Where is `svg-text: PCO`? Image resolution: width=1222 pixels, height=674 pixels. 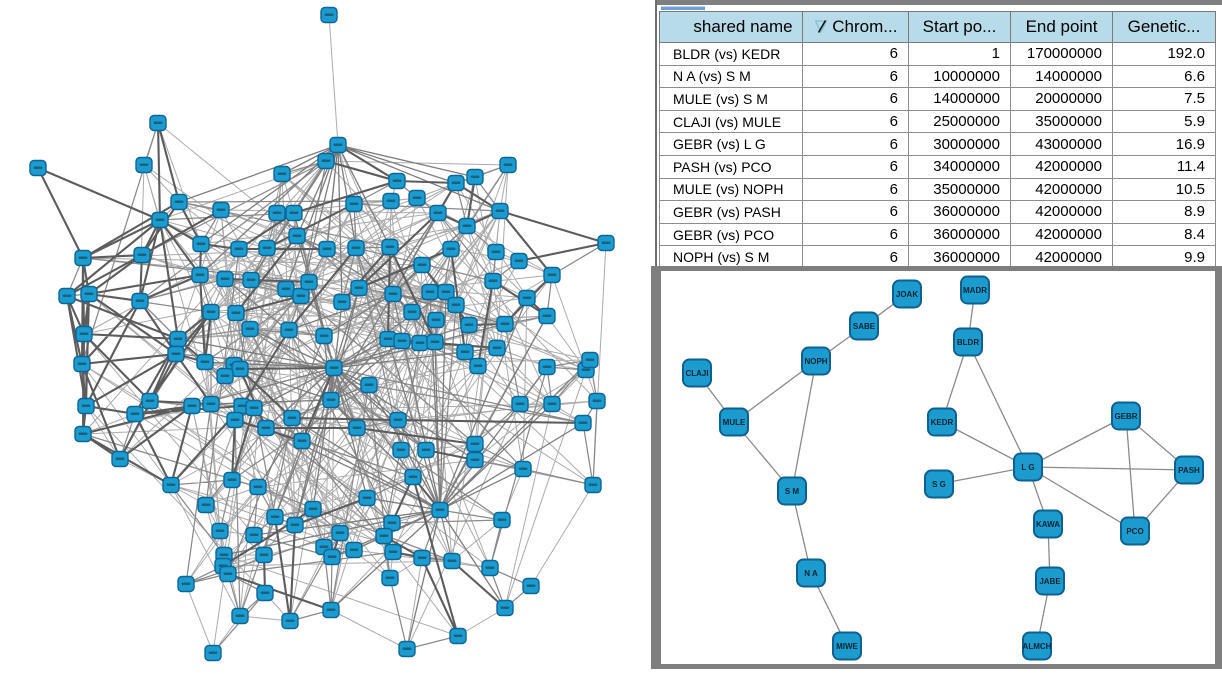 svg-text: PCO is located at coordinates (1134, 531).